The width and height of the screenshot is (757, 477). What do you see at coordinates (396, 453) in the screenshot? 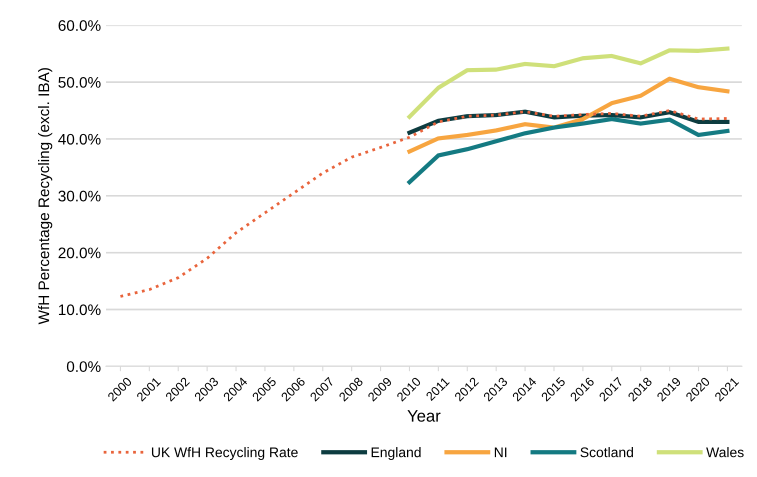
I see `legend-label: England` at bounding box center [396, 453].